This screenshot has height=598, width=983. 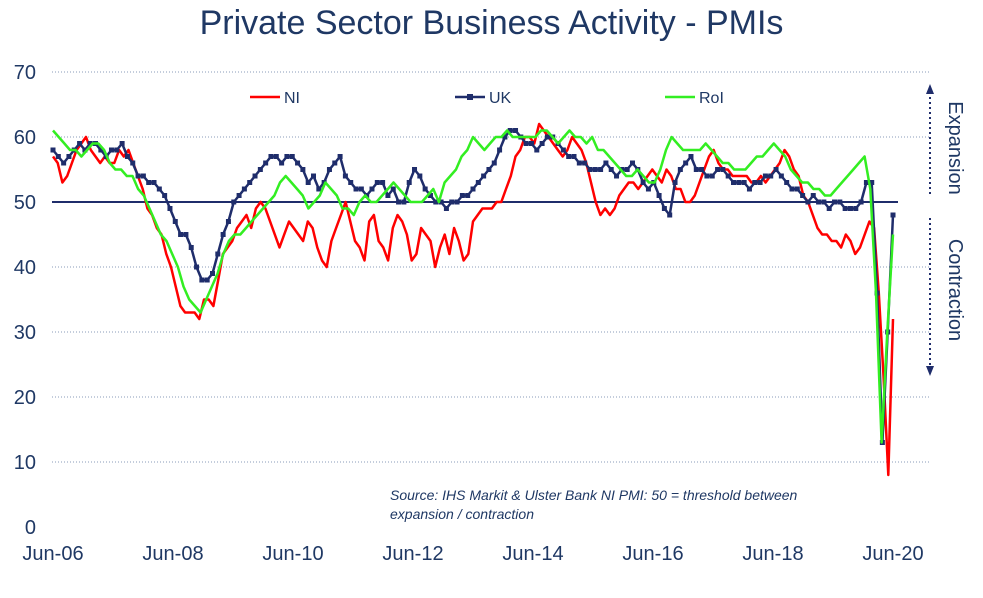 I want to click on expansion-arrowhead-icon, so click(x=930, y=89).